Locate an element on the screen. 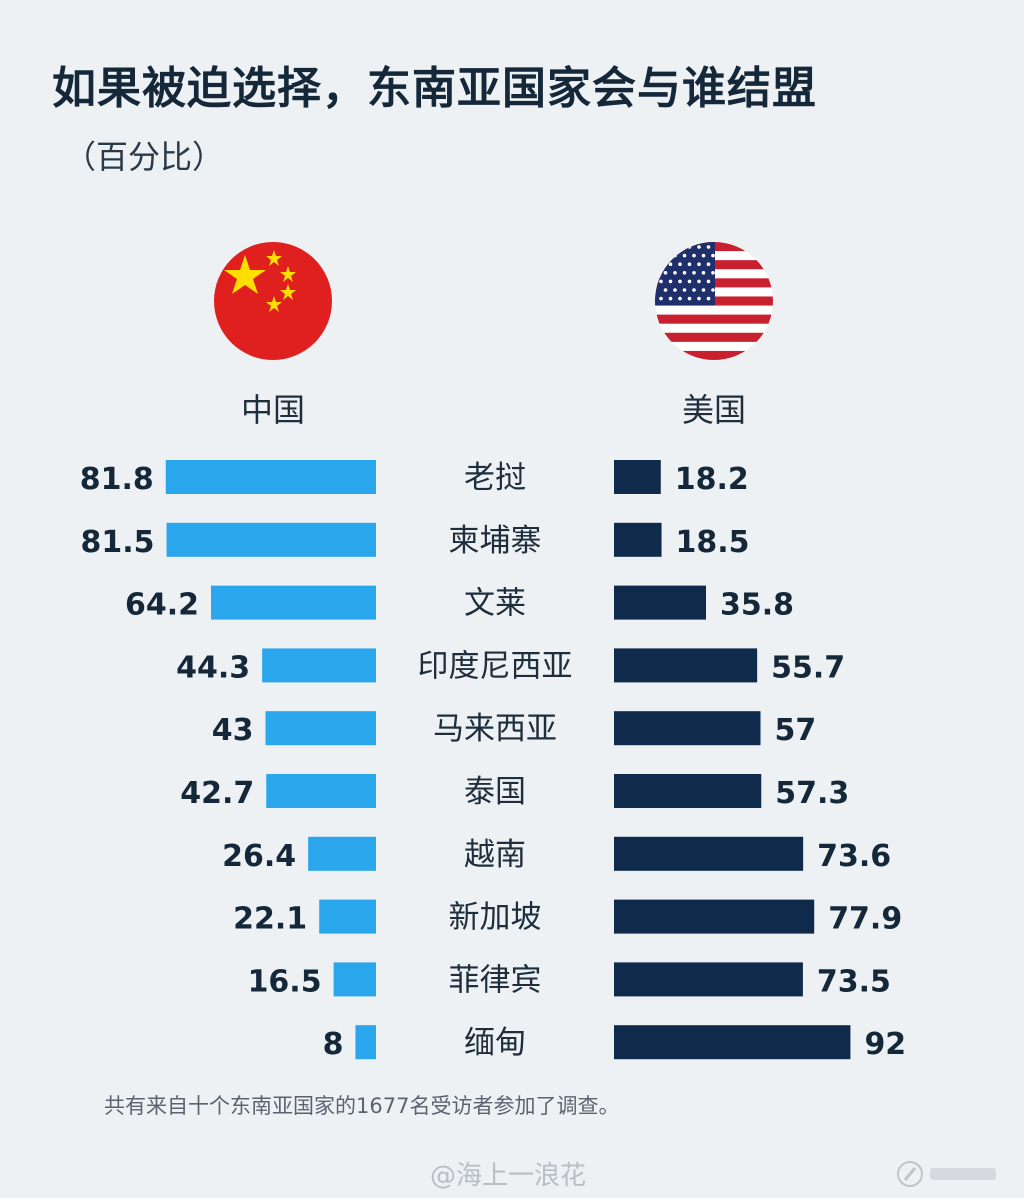 The height and width of the screenshot is (1198, 1024). chart-subtitle: （百分比） is located at coordinates (144, 157).